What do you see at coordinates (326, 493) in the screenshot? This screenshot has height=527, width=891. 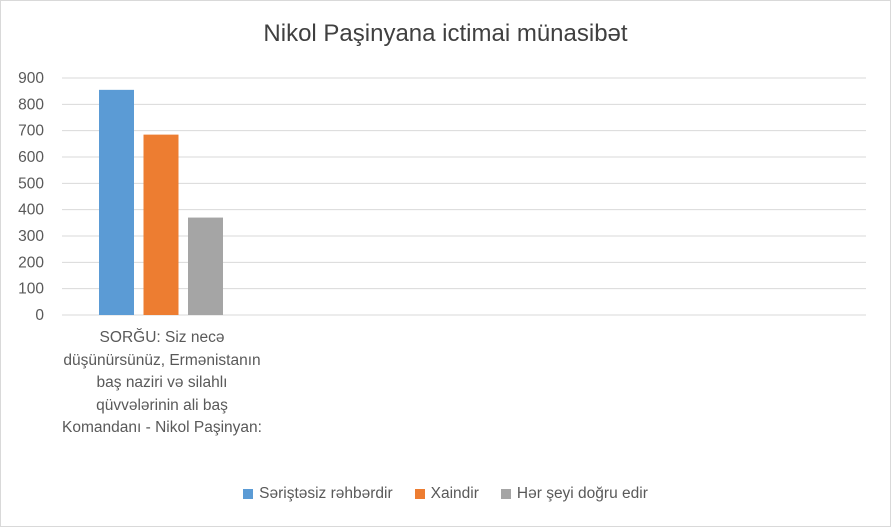 I see `legend-label: Səriştəsiz rəhbərdir` at bounding box center [326, 493].